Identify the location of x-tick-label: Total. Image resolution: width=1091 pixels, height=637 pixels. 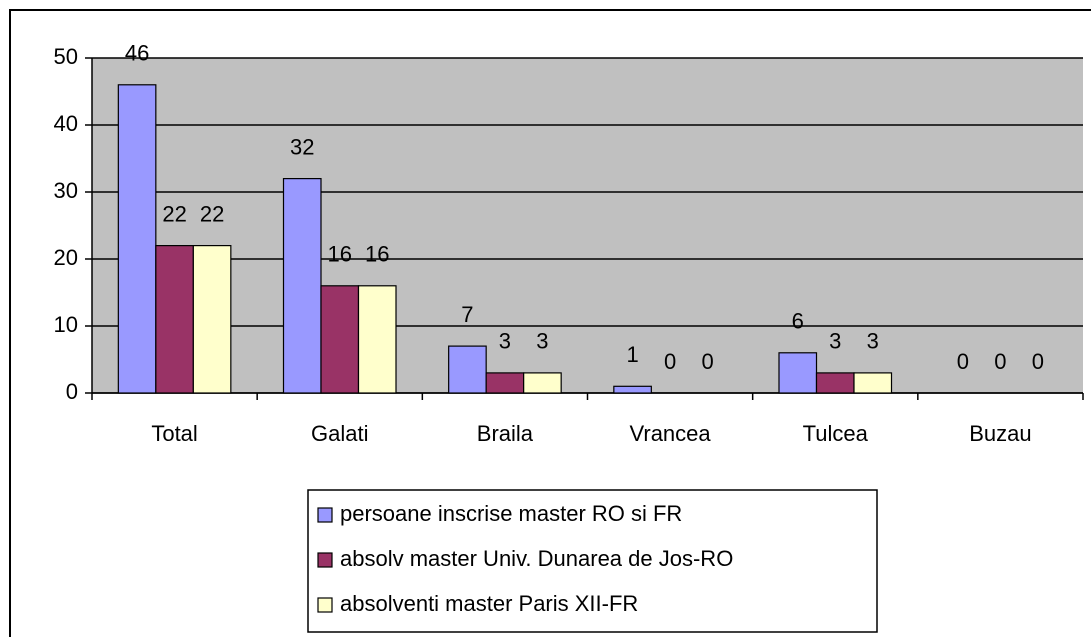
(174, 433).